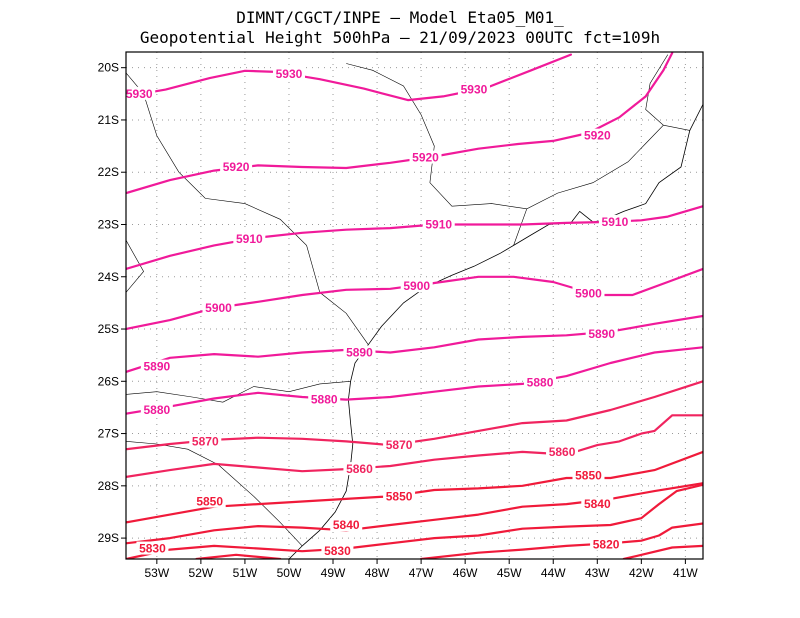 Image resolution: width=800 pixels, height=618 pixels. Describe the element at coordinates (641, 573) in the screenshot. I see `x-tick-label: 42W` at that location.